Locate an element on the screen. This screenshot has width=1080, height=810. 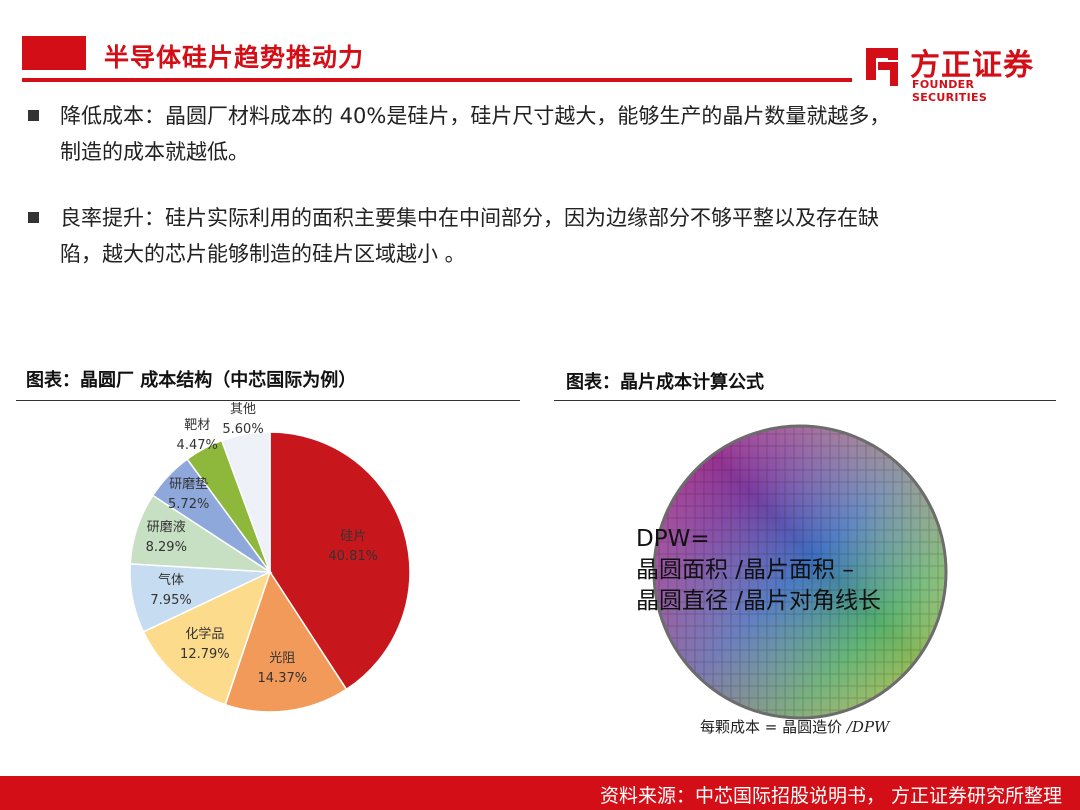
pie-category-label: 气体 is located at coordinates (171, 581).